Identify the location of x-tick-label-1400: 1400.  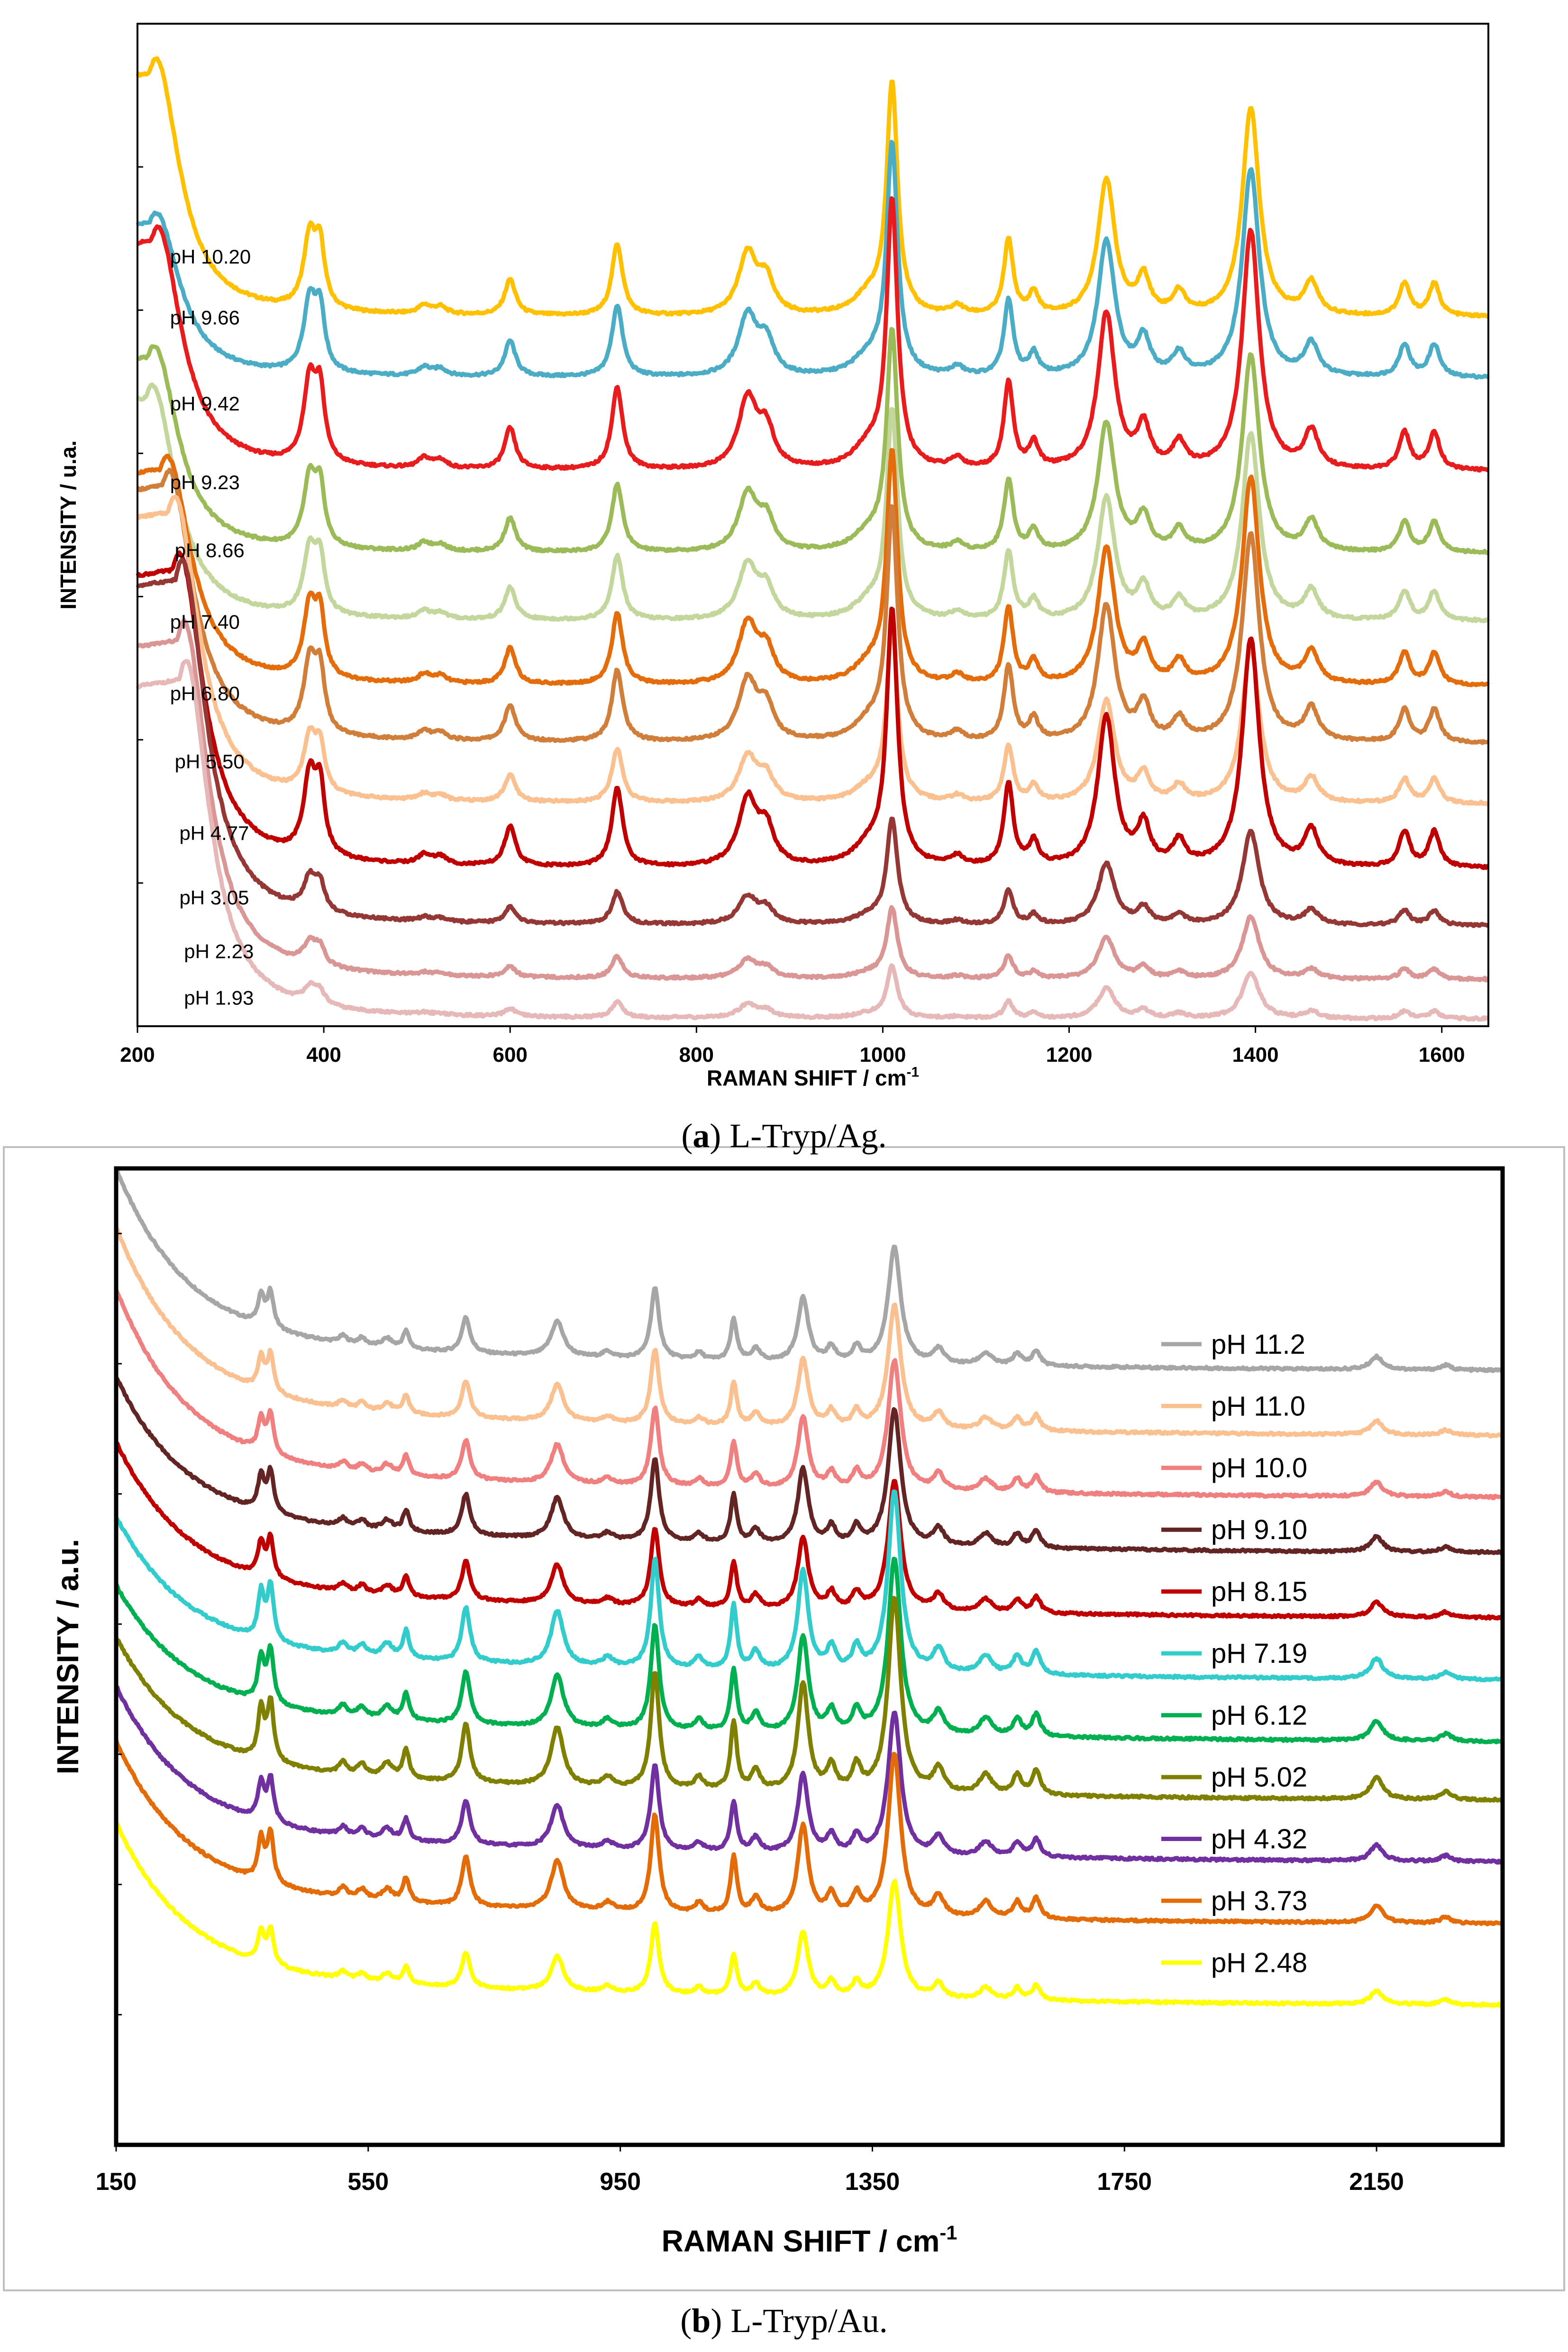
(1255, 1055).